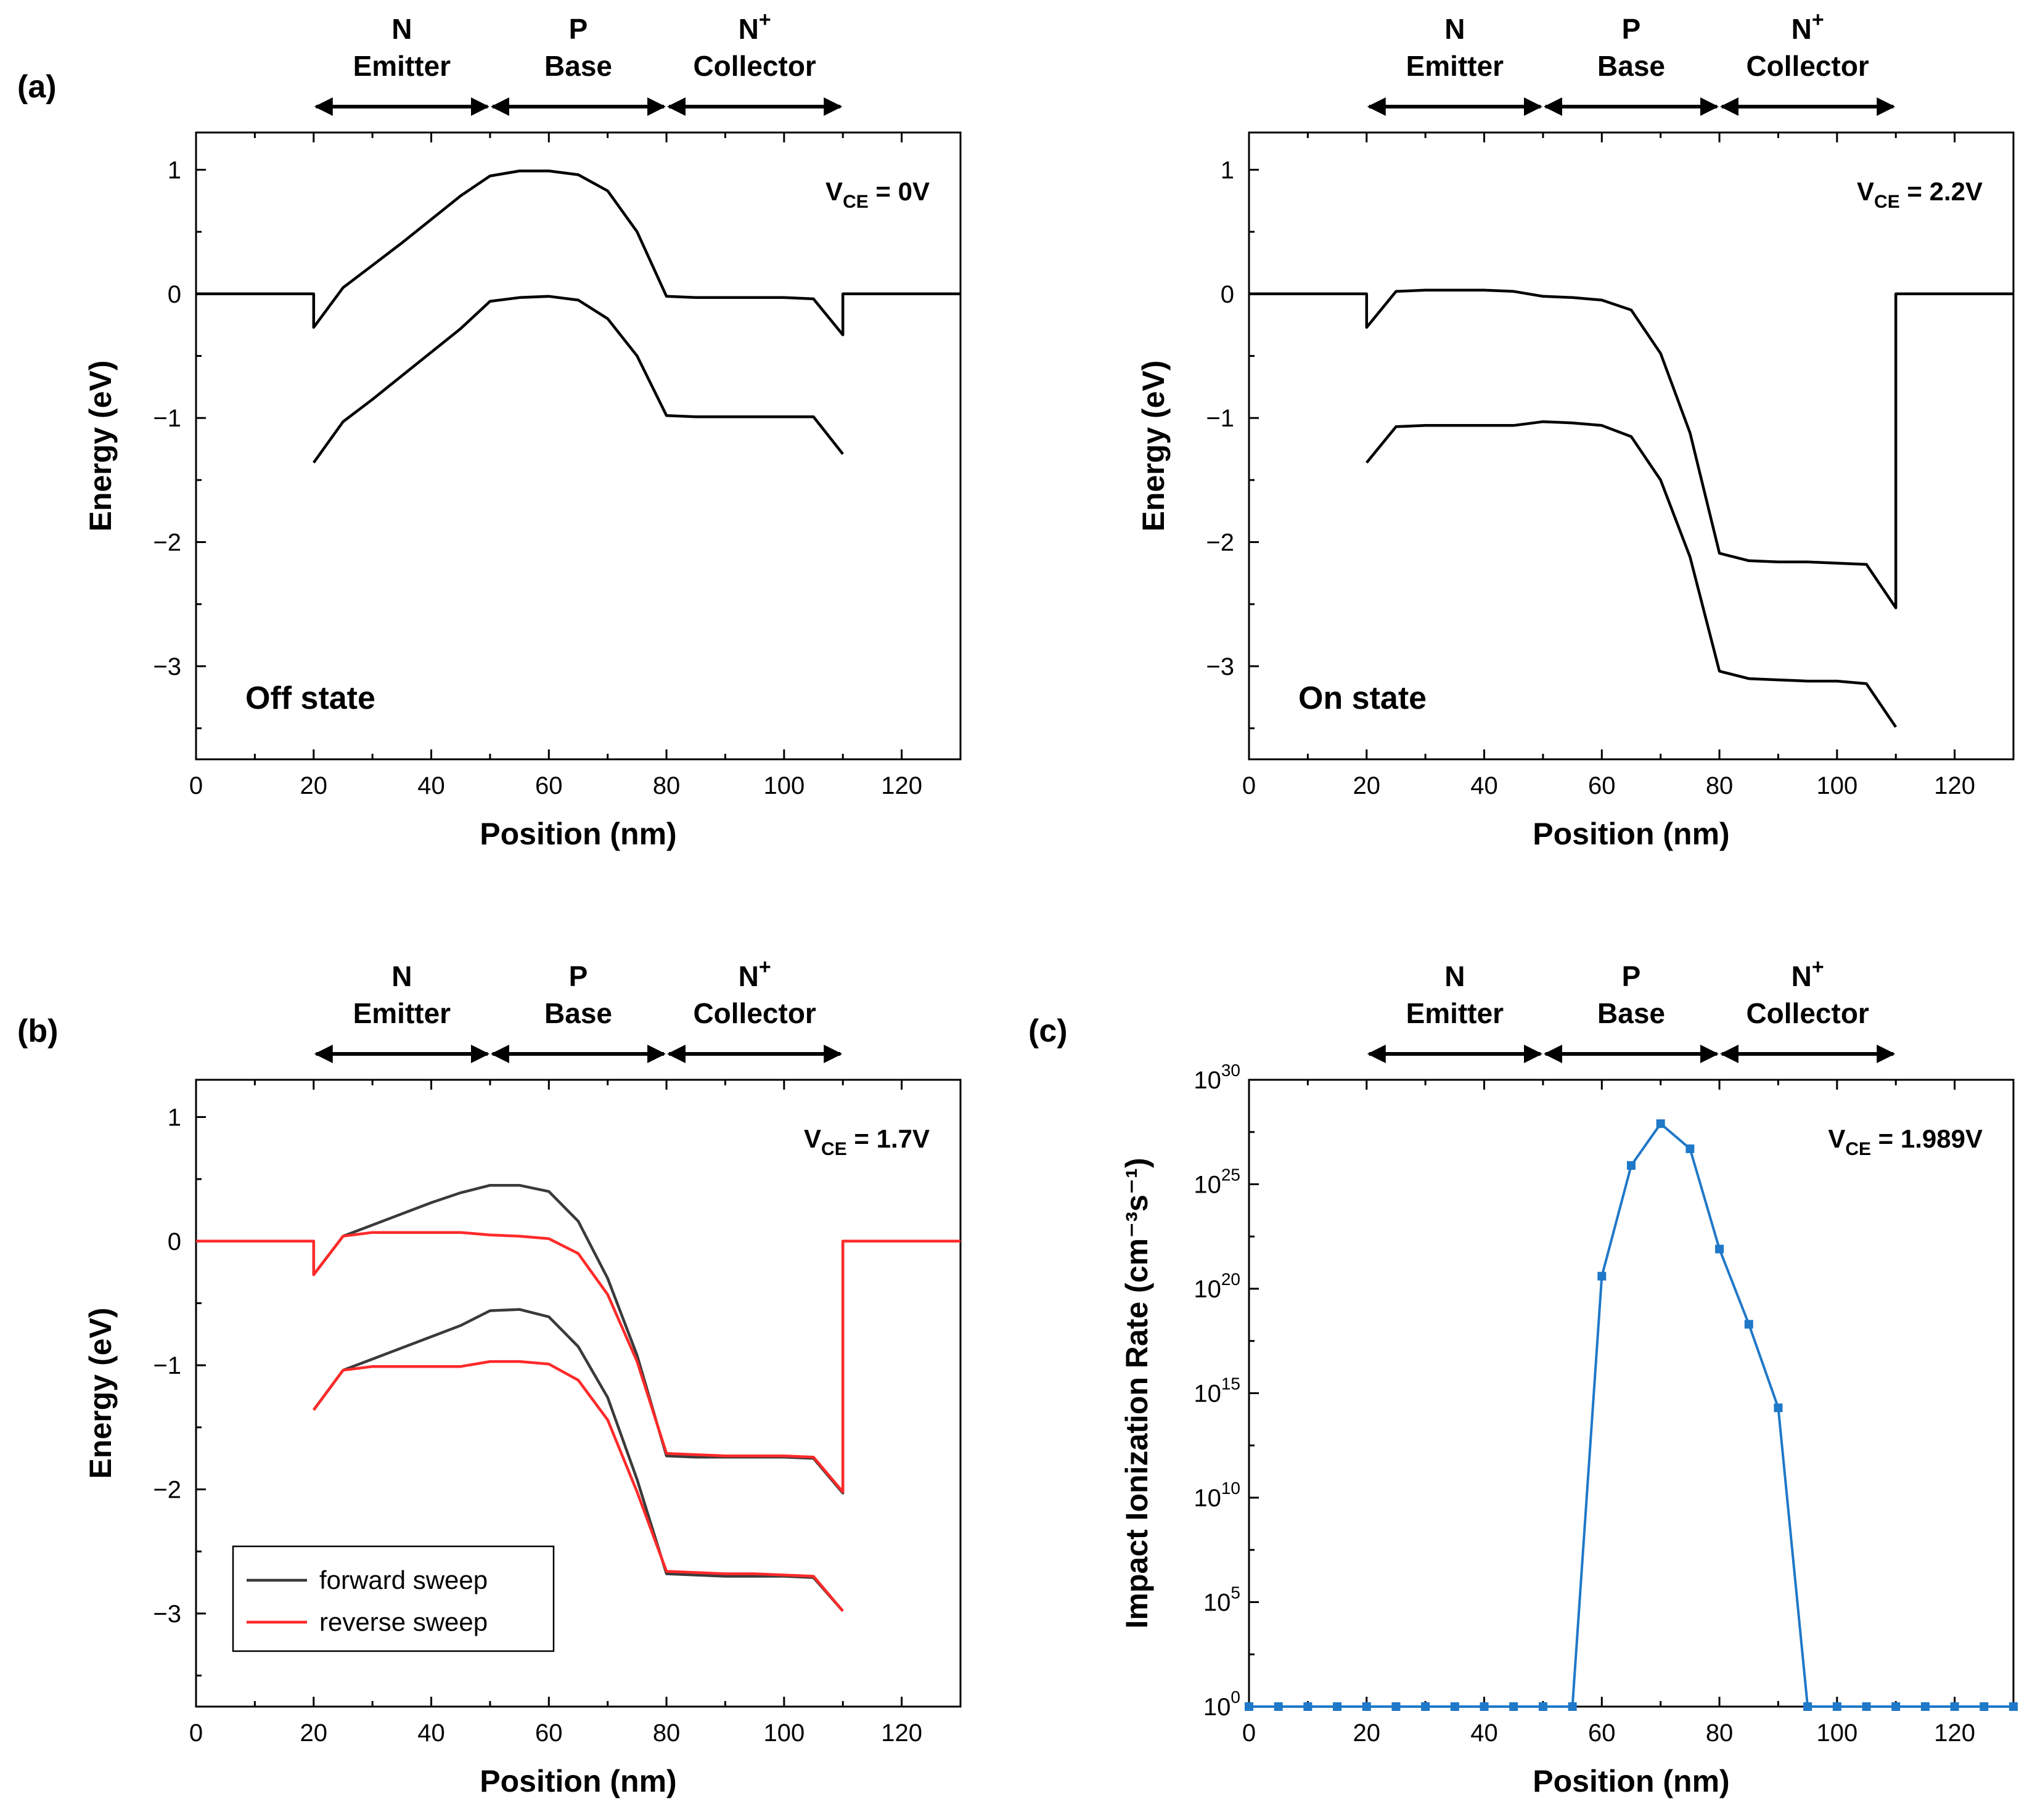 This screenshot has width=2027, height=1820. Describe the element at coordinates (401, 29) in the screenshot. I see `region-type-label: N` at that location.